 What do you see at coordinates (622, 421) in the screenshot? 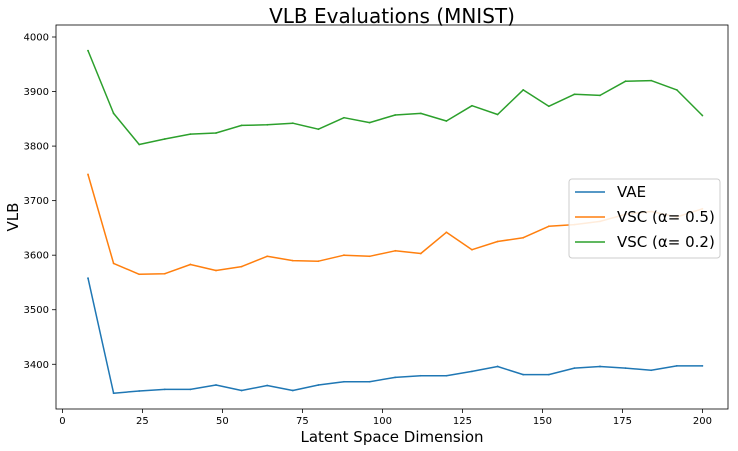
I see `x-tick-label: 175` at bounding box center [622, 421].